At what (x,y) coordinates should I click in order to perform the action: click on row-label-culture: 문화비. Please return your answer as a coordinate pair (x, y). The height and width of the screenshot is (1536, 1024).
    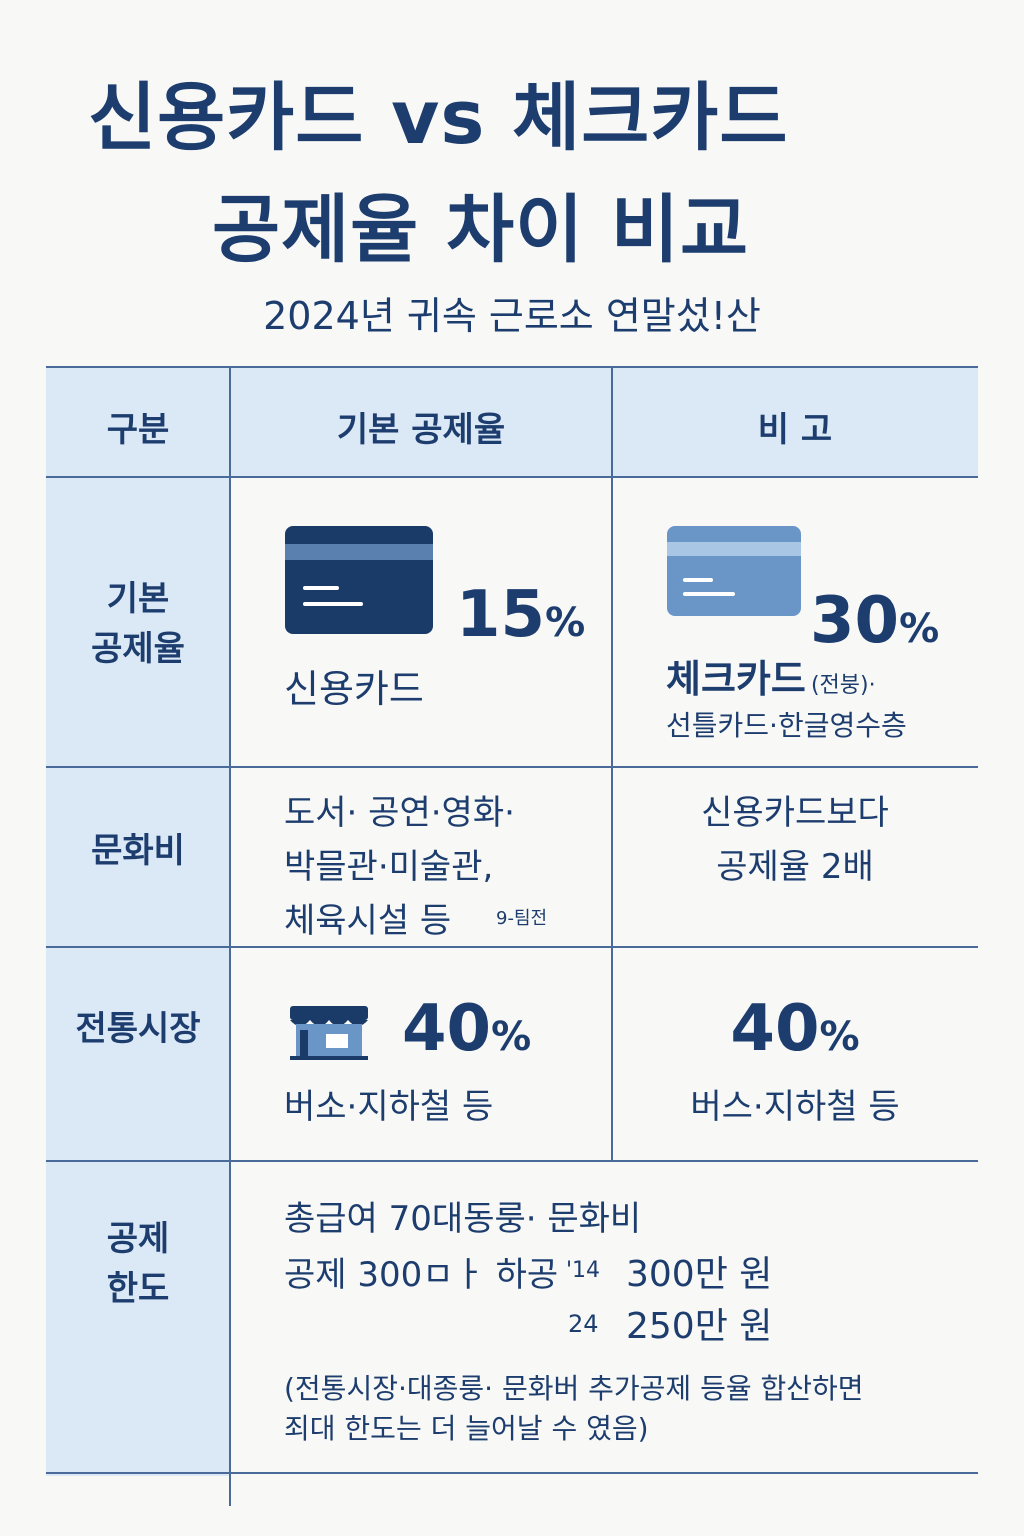
    Looking at the image, I should click on (138, 851).